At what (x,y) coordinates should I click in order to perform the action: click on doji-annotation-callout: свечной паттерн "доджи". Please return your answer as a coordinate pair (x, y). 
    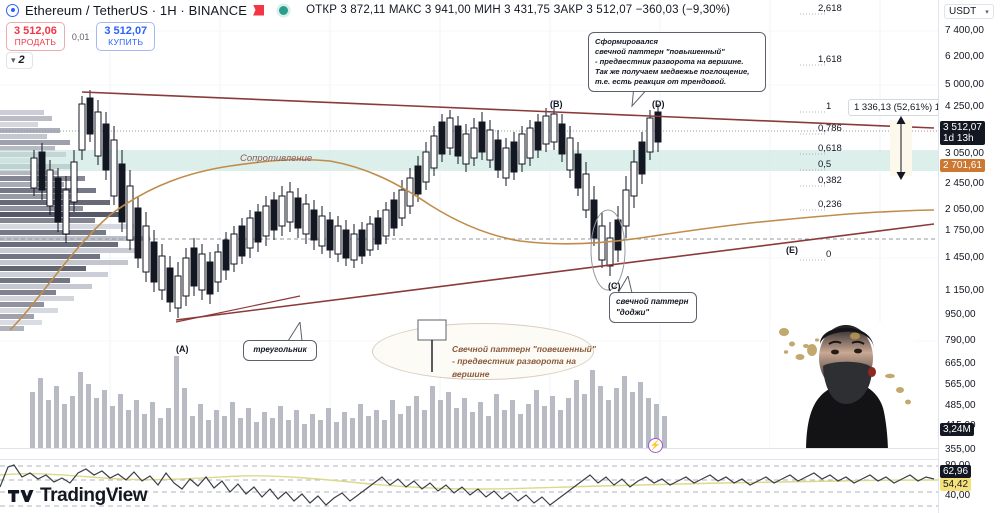
    Looking at the image, I should click on (653, 308).